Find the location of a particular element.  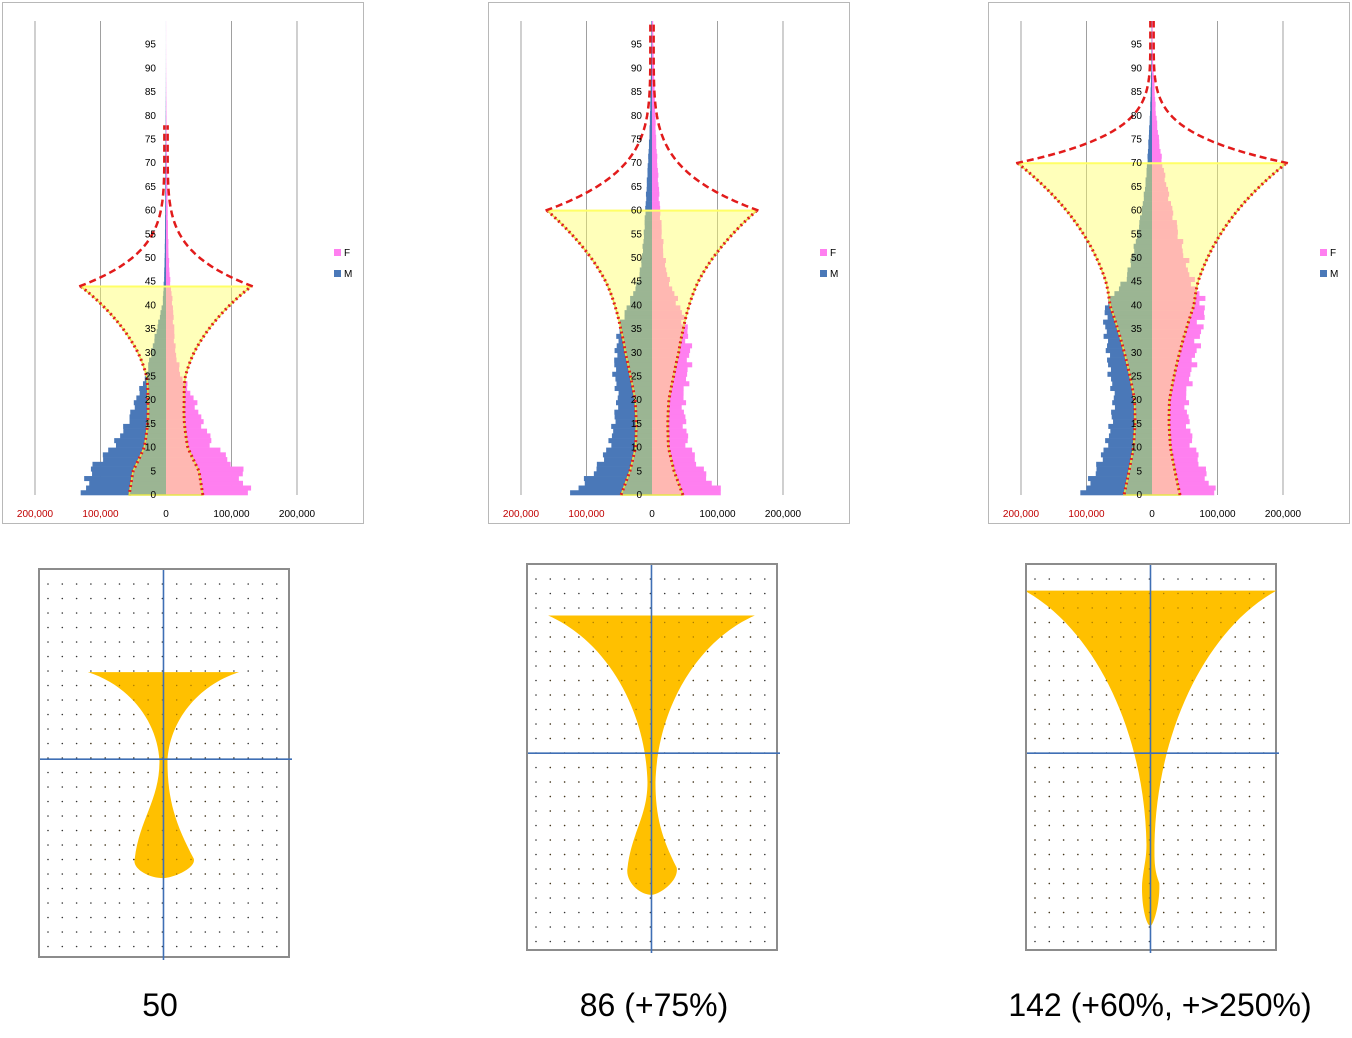

y-tick-label: 45 is located at coordinates (637, 282).